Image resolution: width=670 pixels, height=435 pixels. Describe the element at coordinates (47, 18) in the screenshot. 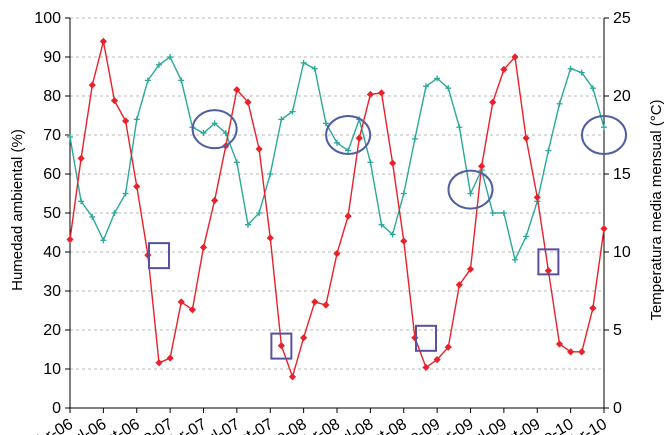

I see `y-tick-label: 100` at that location.